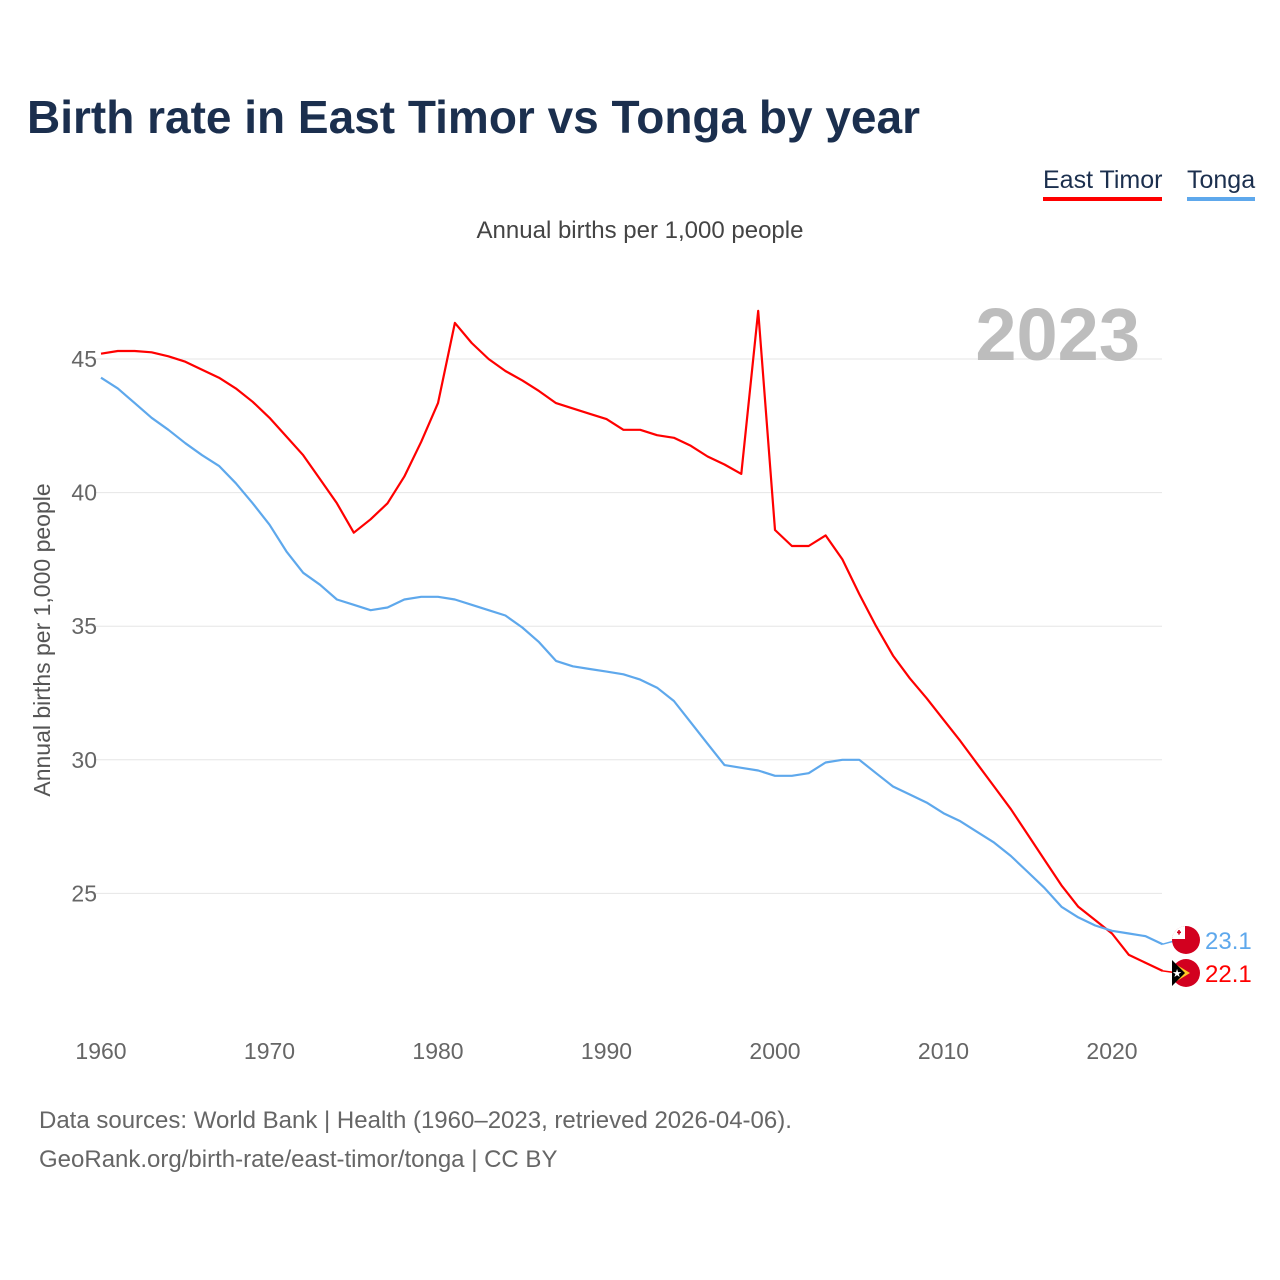  What do you see at coordinates (1057, 334) in the screenshot?
I see `year-watermark: 2023` at bounding box center [1057, 334].